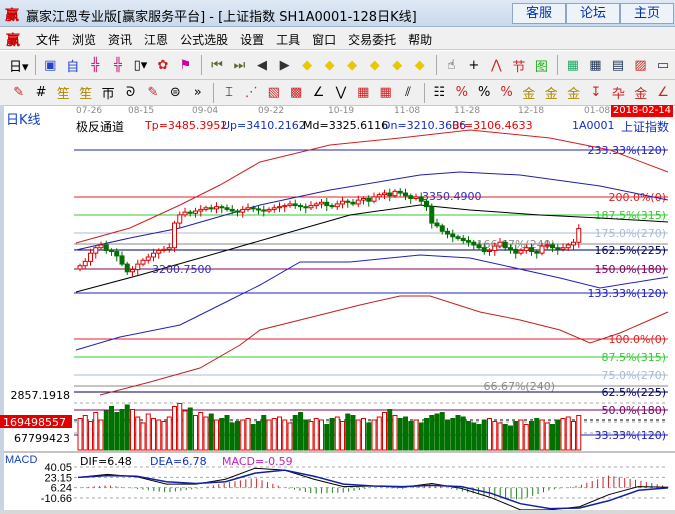 The width and height of the screenshot is (675, 514). Describe the element at coordinates (574, 94) in the screenshot. I see `gold-line-icon: 金` at that location.